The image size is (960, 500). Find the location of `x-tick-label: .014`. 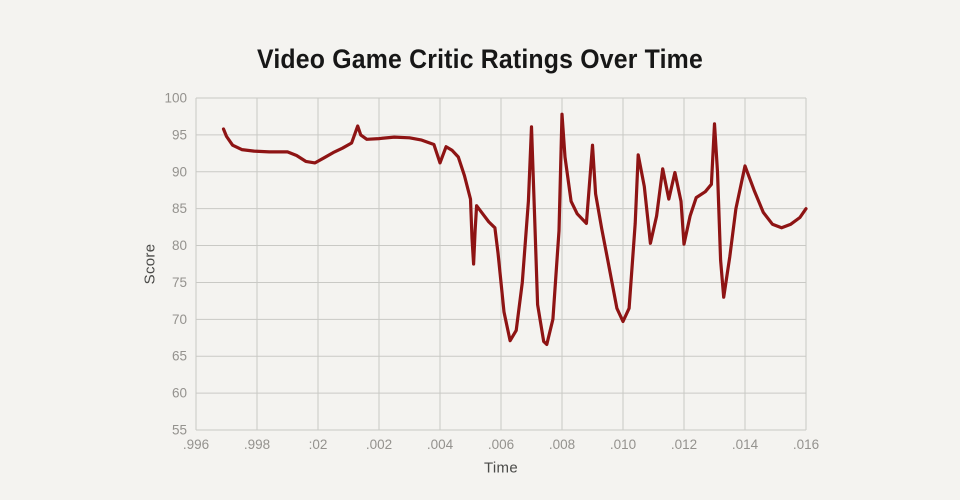

x-tick-label: .014 is located at coordinates (745, 444).